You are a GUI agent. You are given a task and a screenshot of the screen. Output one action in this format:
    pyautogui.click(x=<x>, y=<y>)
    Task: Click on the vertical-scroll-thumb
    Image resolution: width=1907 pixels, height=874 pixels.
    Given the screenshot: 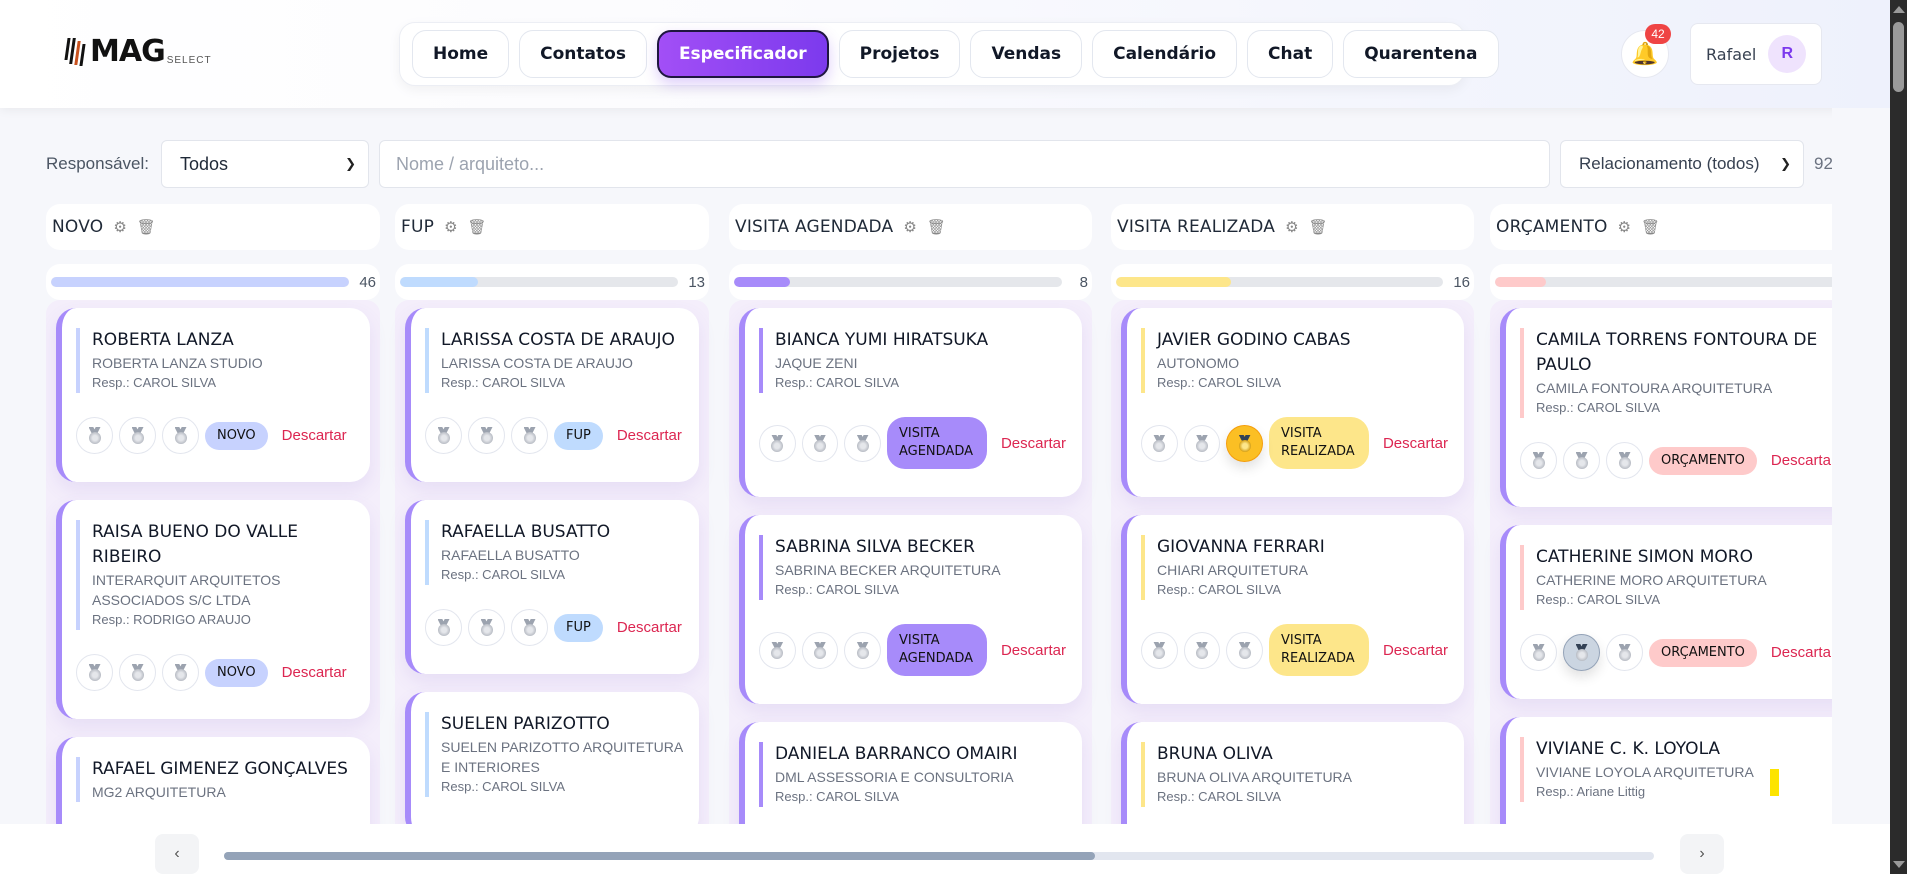 What is the action you would take?
    pyautogui.click(x=1898, y=57)
    